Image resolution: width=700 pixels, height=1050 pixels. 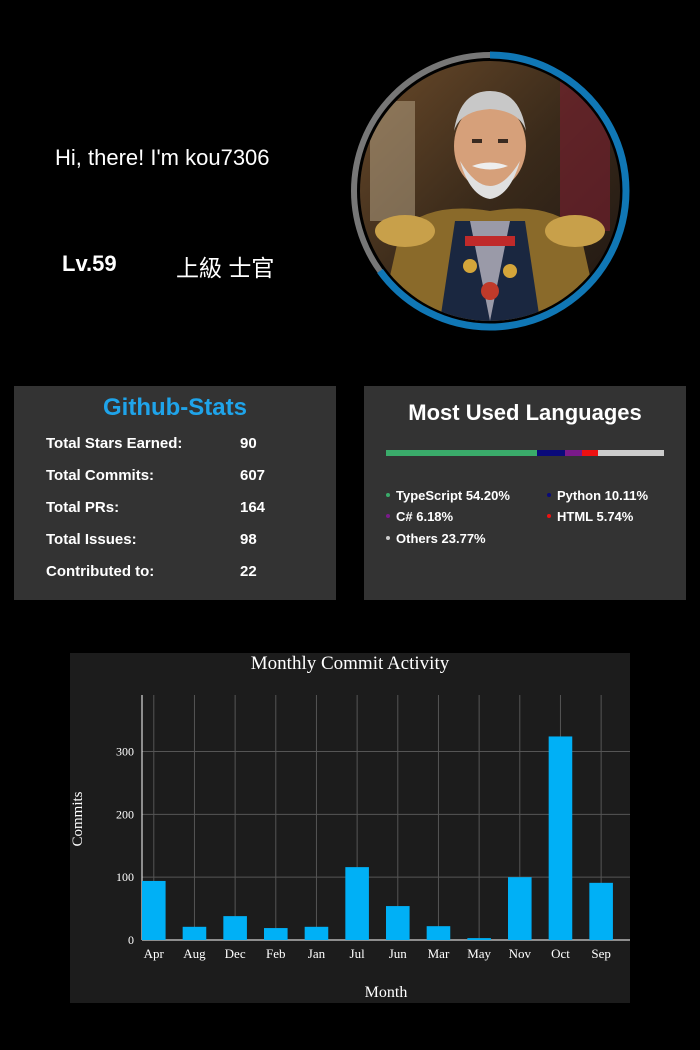 I want to click on chart-bar-nov, so click(x=520, y=908).